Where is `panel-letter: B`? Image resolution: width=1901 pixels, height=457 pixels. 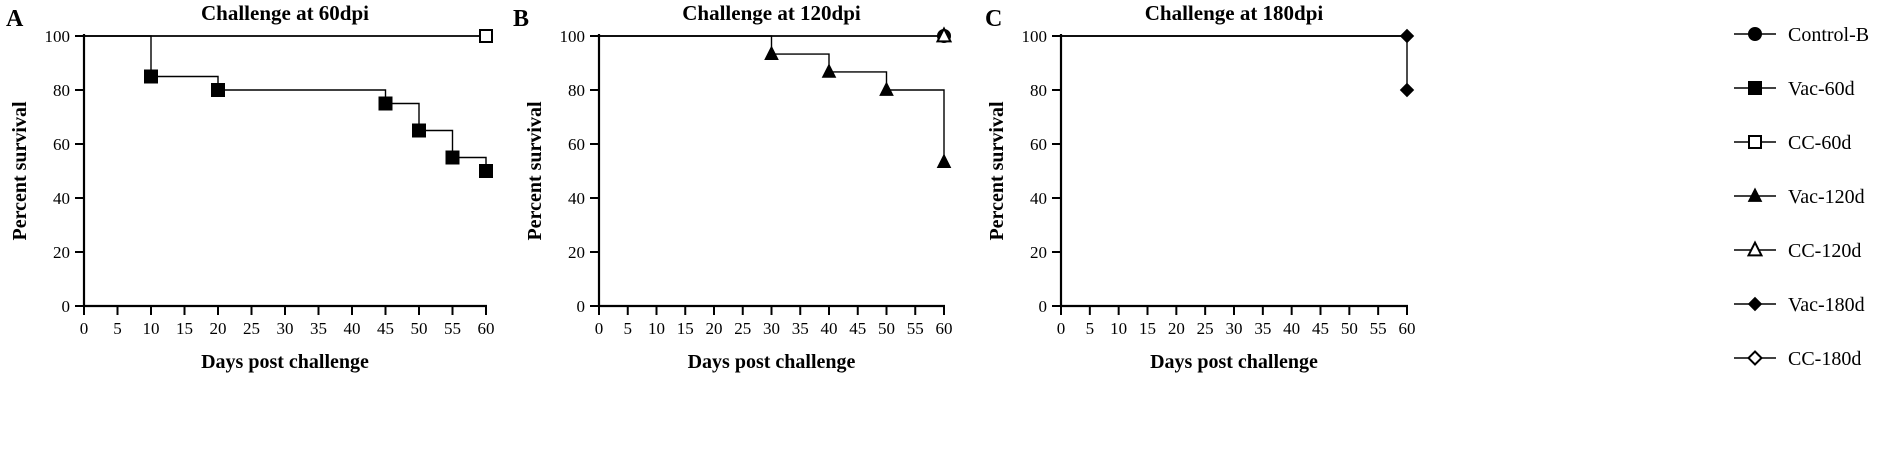
panel-letter: B is located at coordinates (521, 19).